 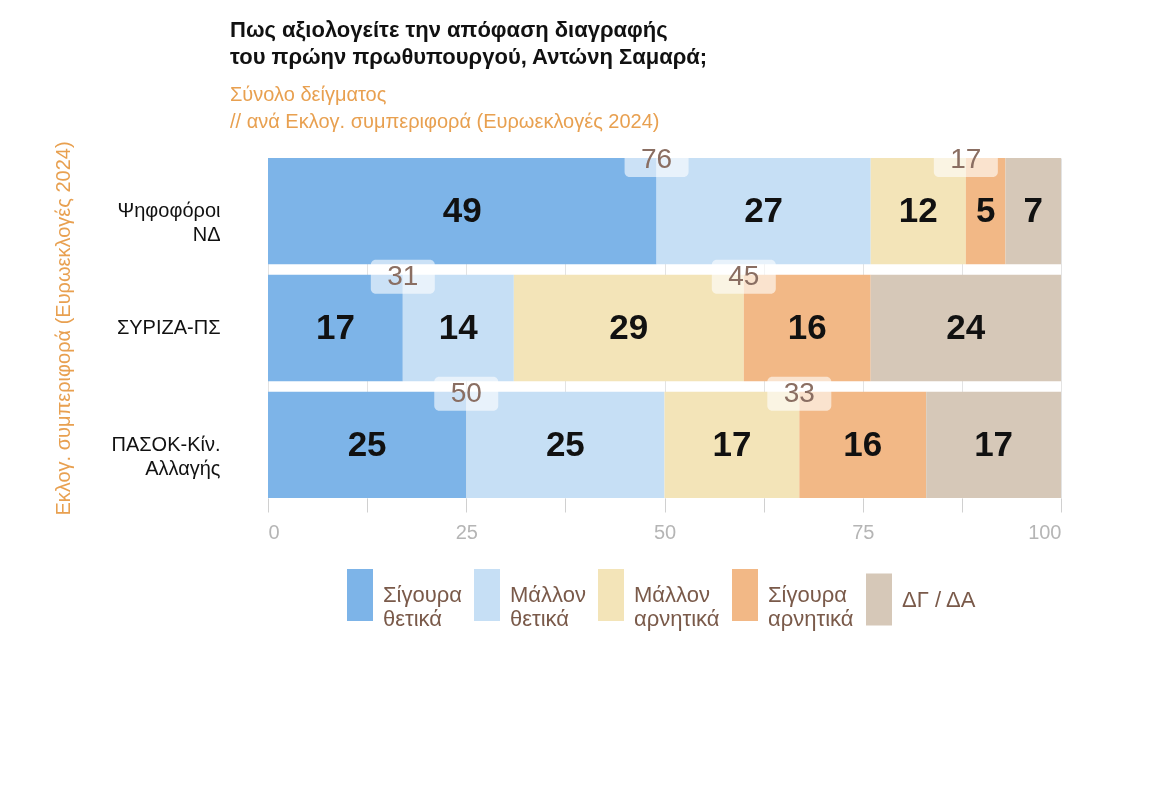 What do you see at coordinates (62, 328) in the screenshot?
I see `y-axis-title: Εκλογ. συμπεριφορά (Ευρωεκλογές 2024)` at bounding box center [62, 328].